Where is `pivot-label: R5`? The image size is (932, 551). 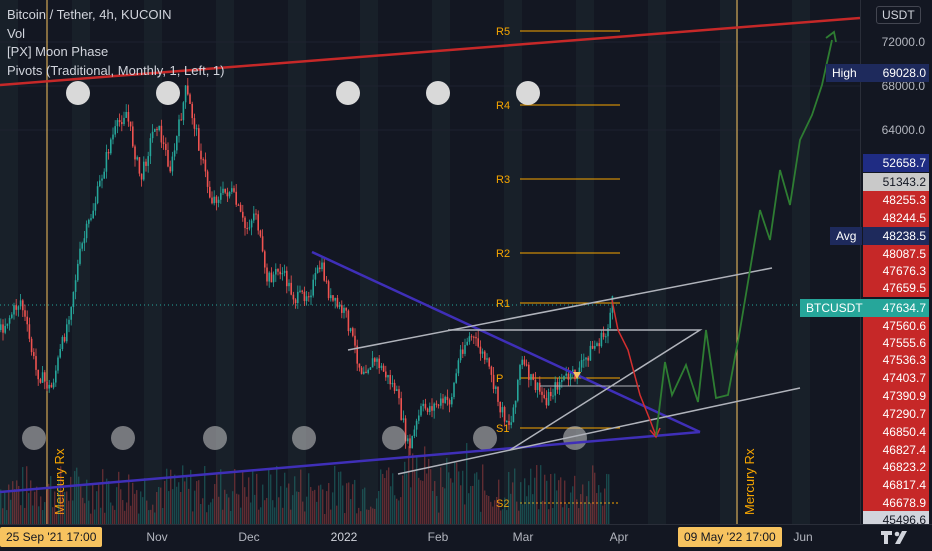
pivot-label: R5 is located at coordinates (503, 32).